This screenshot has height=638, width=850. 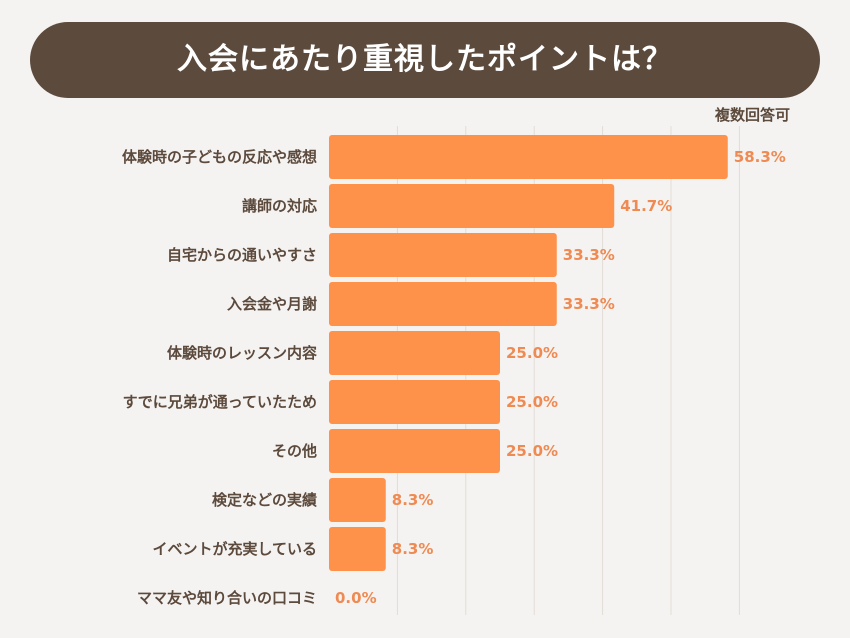 I want to click on category-label: 講師の対応, so click(x=279, y=206).